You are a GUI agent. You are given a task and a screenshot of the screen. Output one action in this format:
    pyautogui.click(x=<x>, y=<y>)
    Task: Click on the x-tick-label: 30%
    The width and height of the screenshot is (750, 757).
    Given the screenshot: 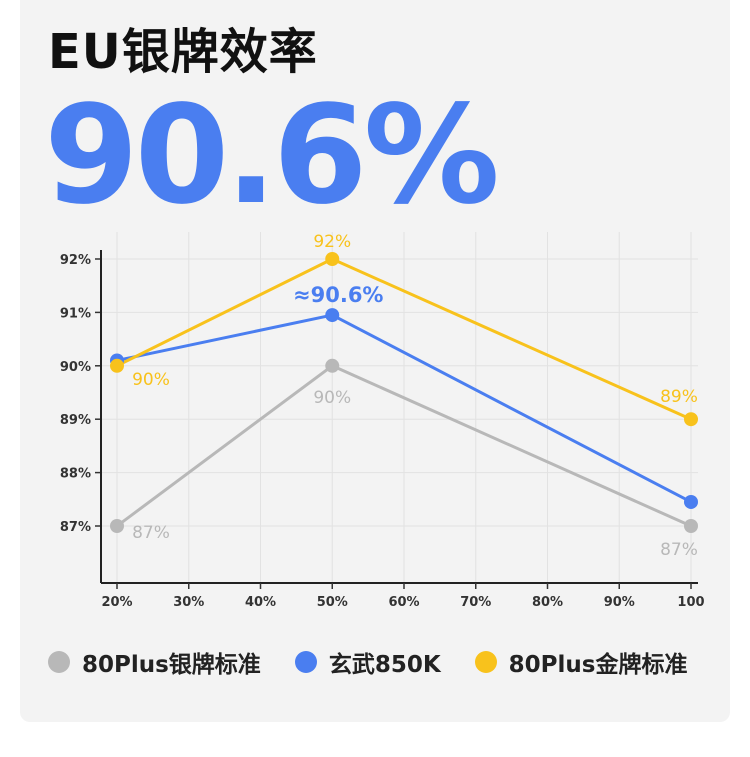 What is the action you would take?
    pyautogui.click(x=188, y=602)
    